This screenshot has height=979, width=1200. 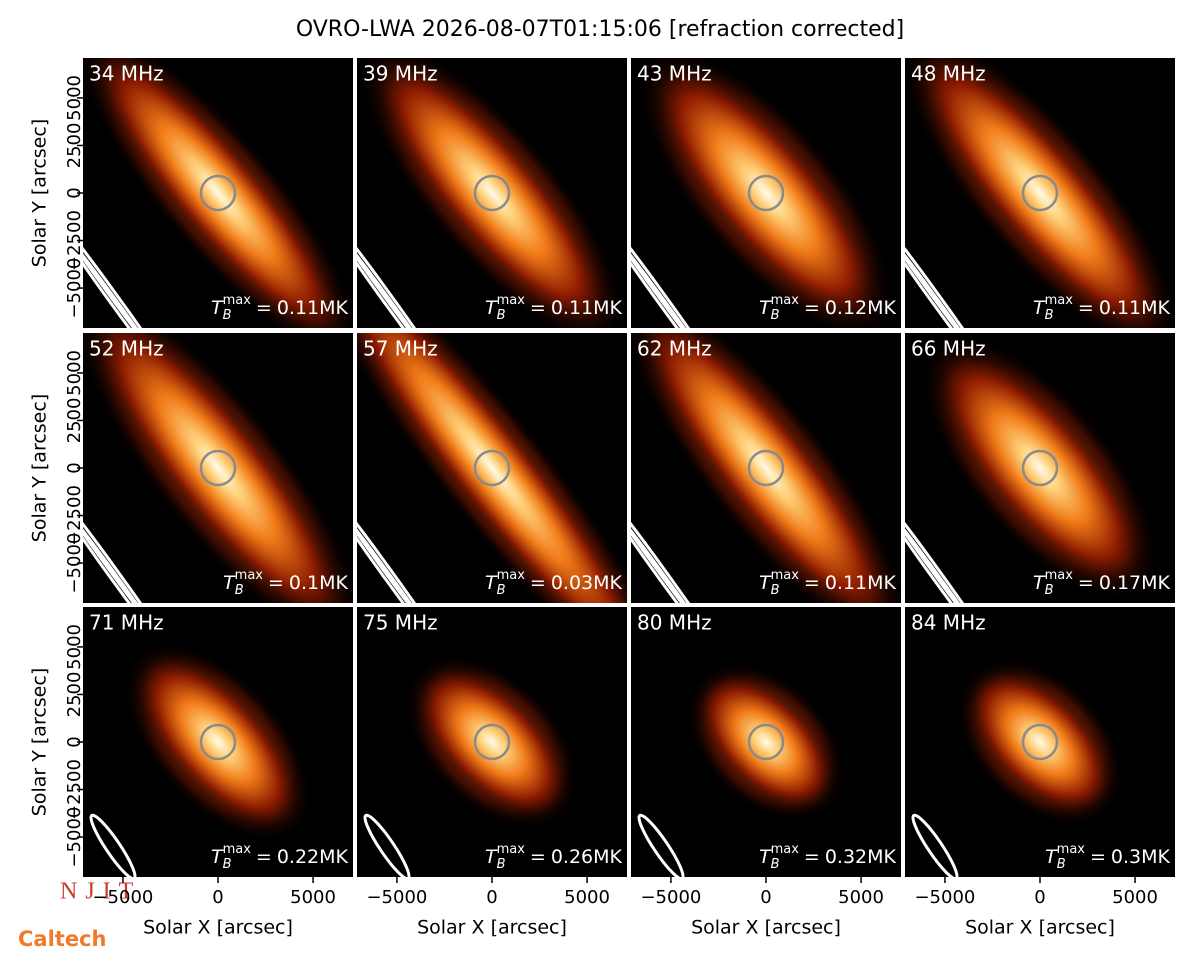 What do you see at coordinates (74, 467) in the screenshot?
I see `y-tick-label: 0` at bounding box center [74, 467].